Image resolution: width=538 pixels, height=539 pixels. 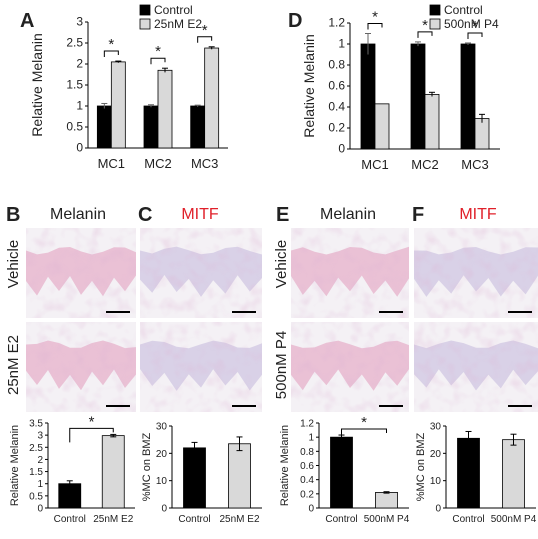 I want to click on legend-label: 25nM E2, so click(x=178, y=24).